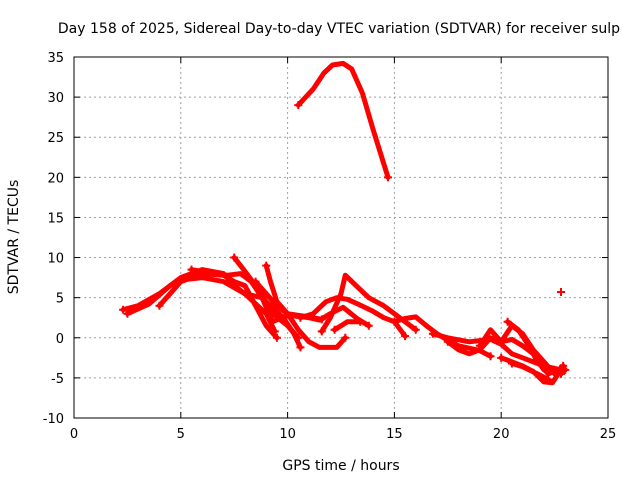  Describe the element at coordinates (55, 218) in the screenshot. I see `y-tick-label: 15` at that location.